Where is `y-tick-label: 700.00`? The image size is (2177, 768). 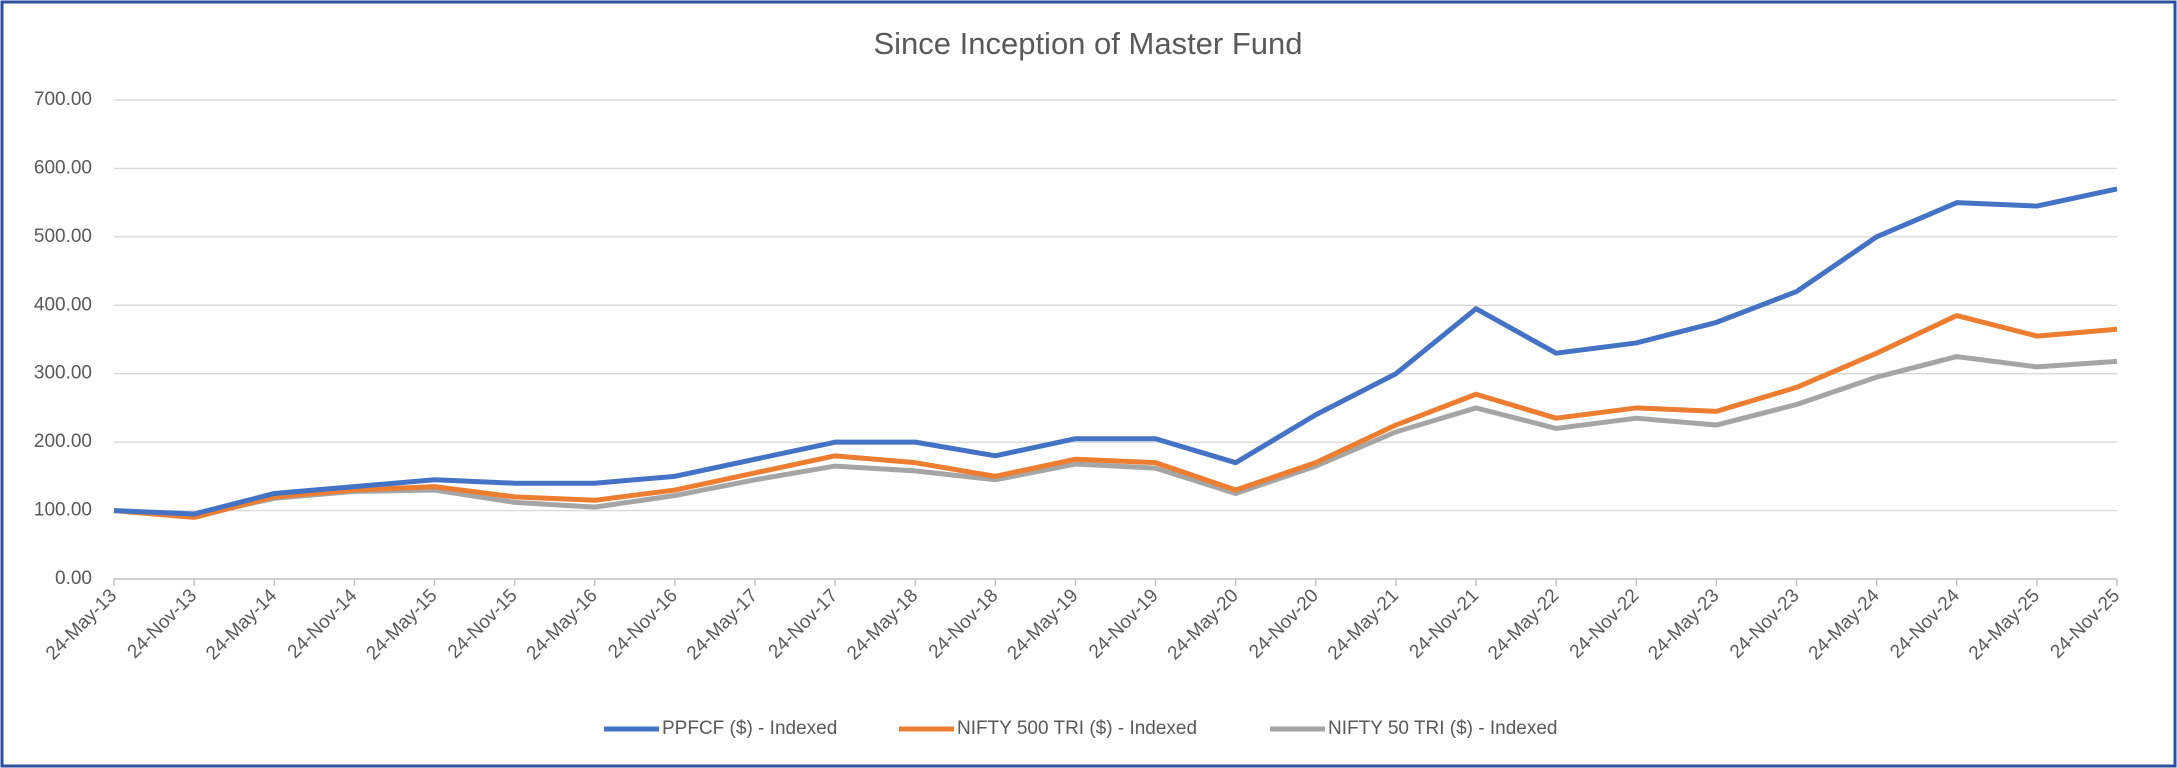
y-tick-label: 700.00 is located at coordinates (63, 99).